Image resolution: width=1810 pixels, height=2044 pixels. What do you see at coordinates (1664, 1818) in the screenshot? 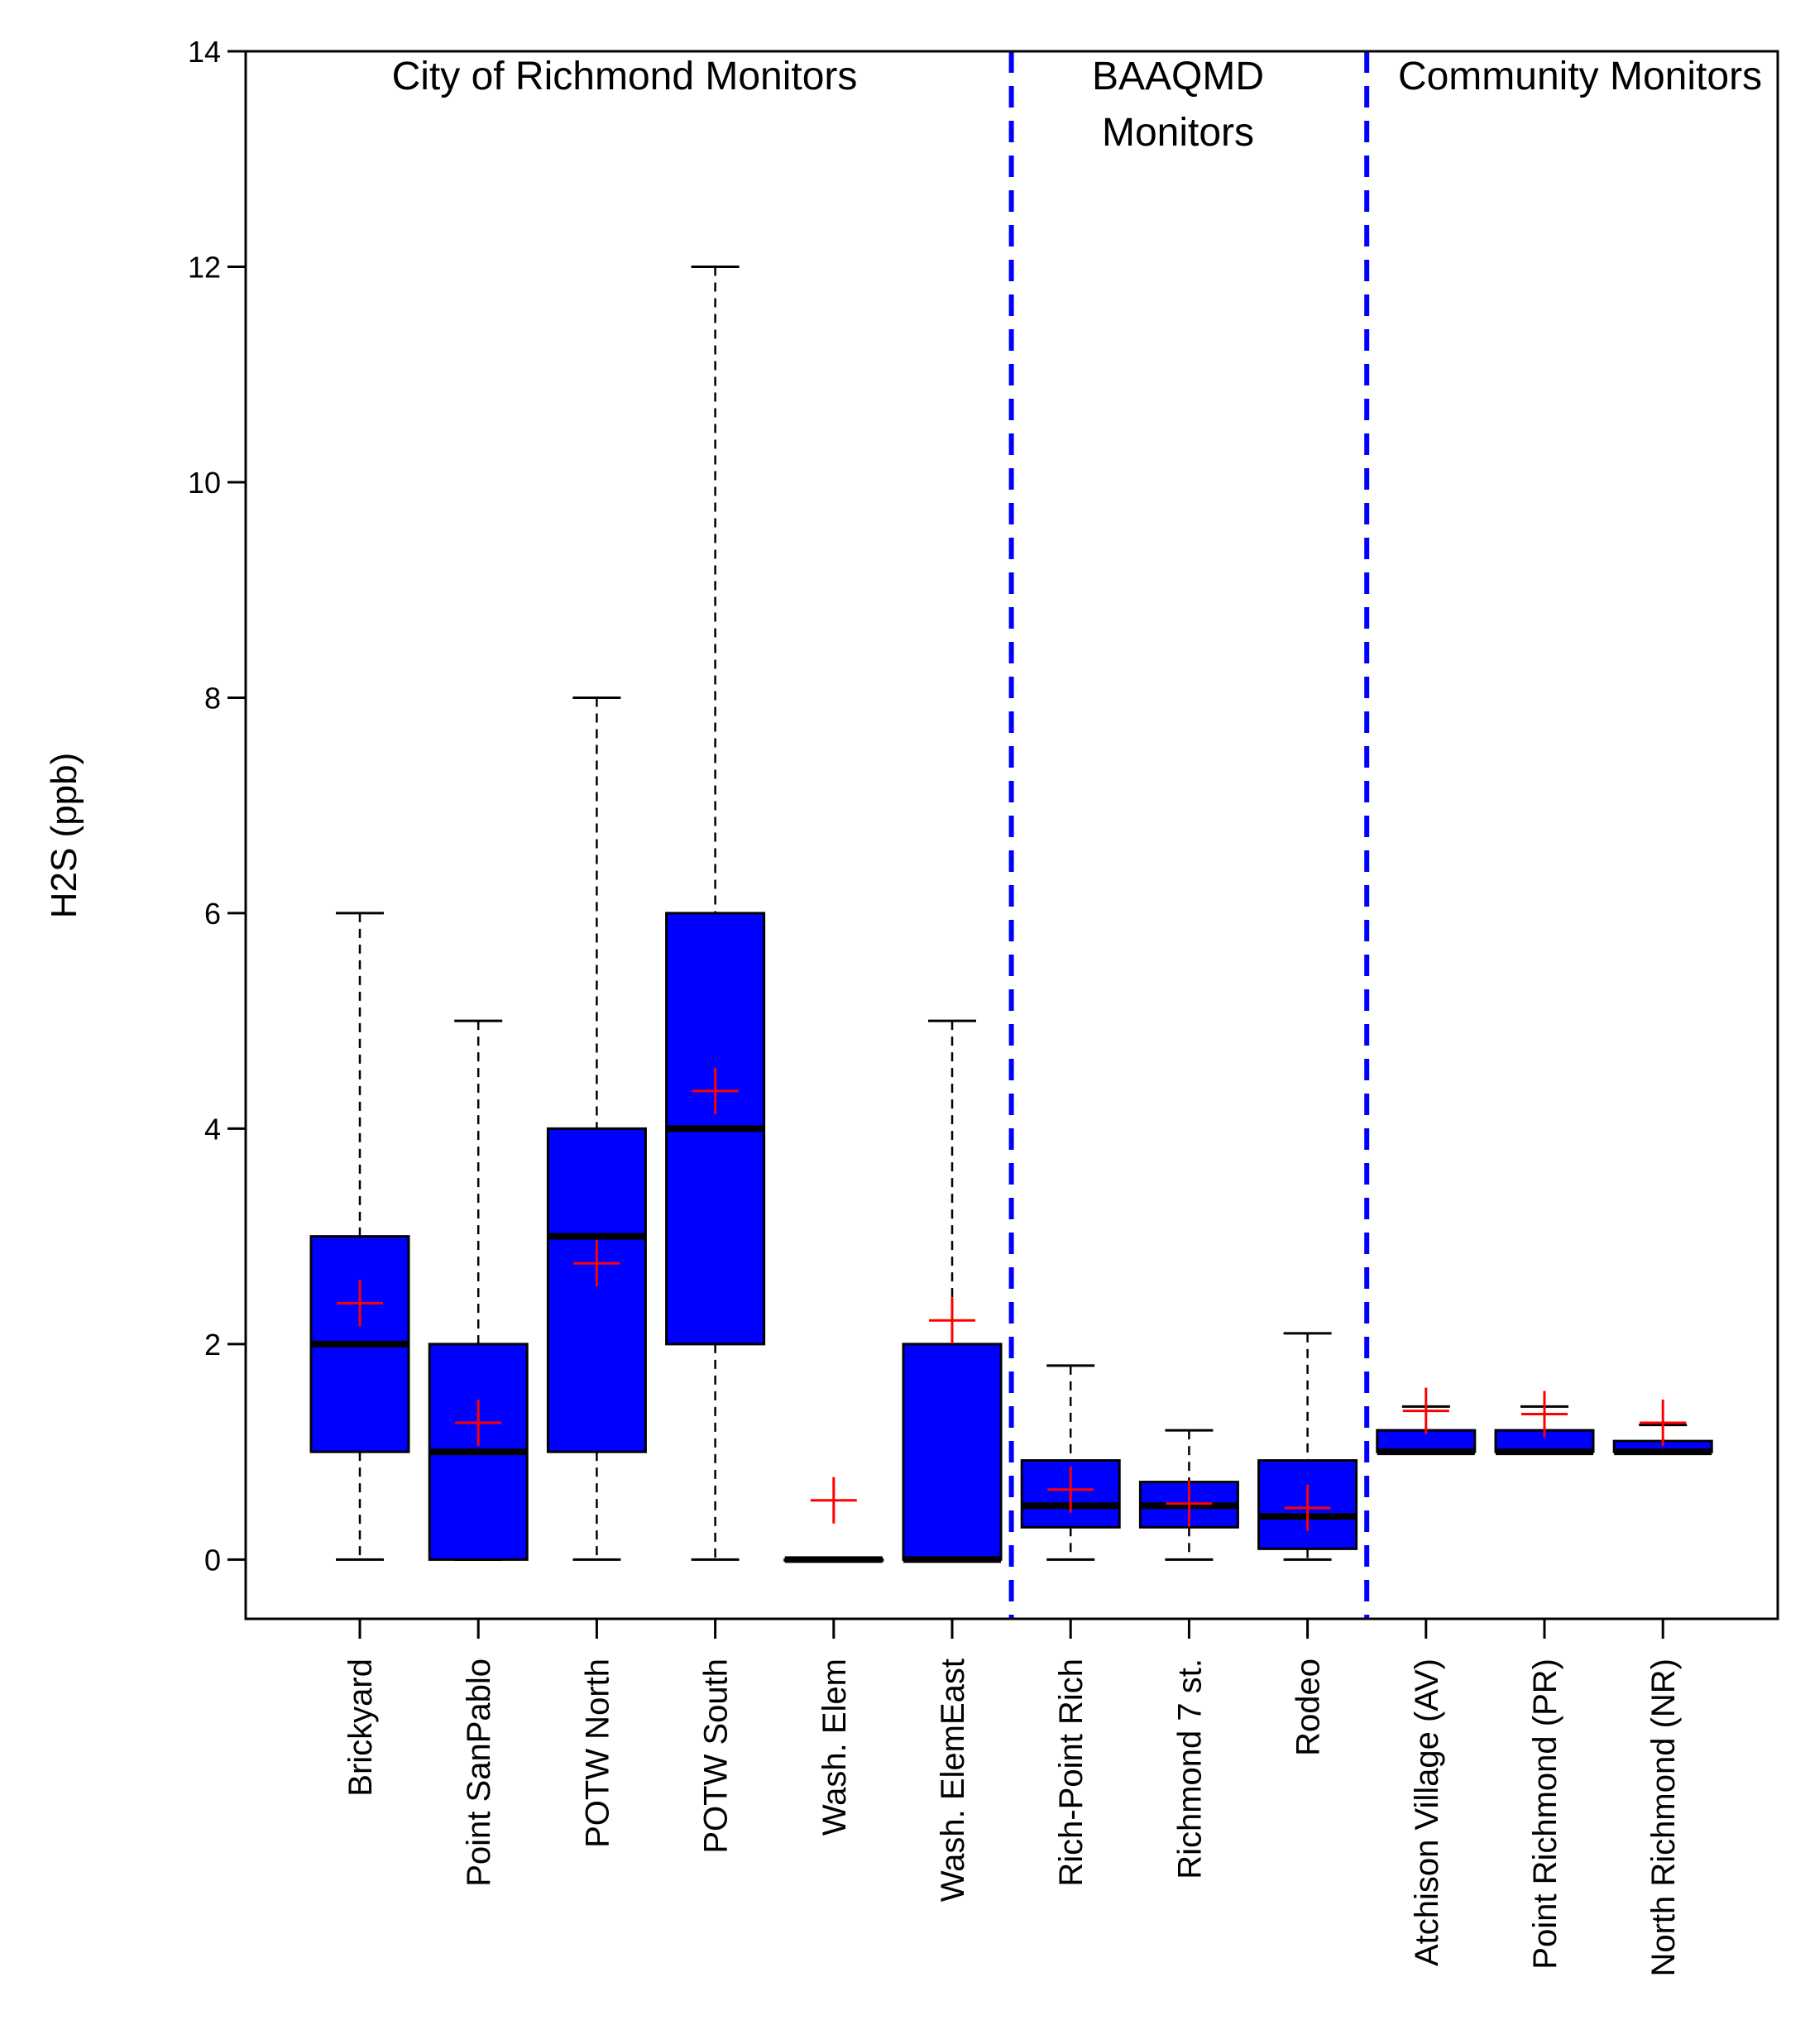
I see `x-tick-label: North Richmond (NR)` at bounding box center [1664, 1818].